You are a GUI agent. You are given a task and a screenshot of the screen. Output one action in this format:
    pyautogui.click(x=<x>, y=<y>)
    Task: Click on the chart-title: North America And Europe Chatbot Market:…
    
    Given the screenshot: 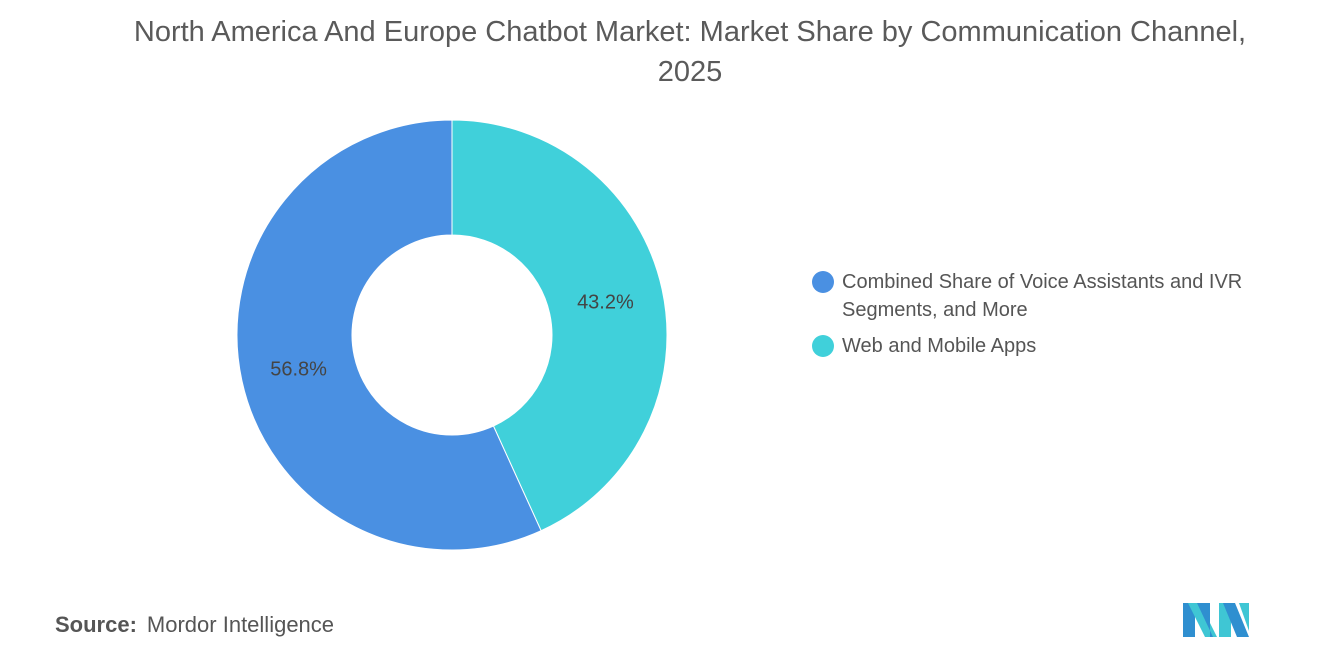 What is the action you would take?
    pyautogui.click(x=690, y=52)
    